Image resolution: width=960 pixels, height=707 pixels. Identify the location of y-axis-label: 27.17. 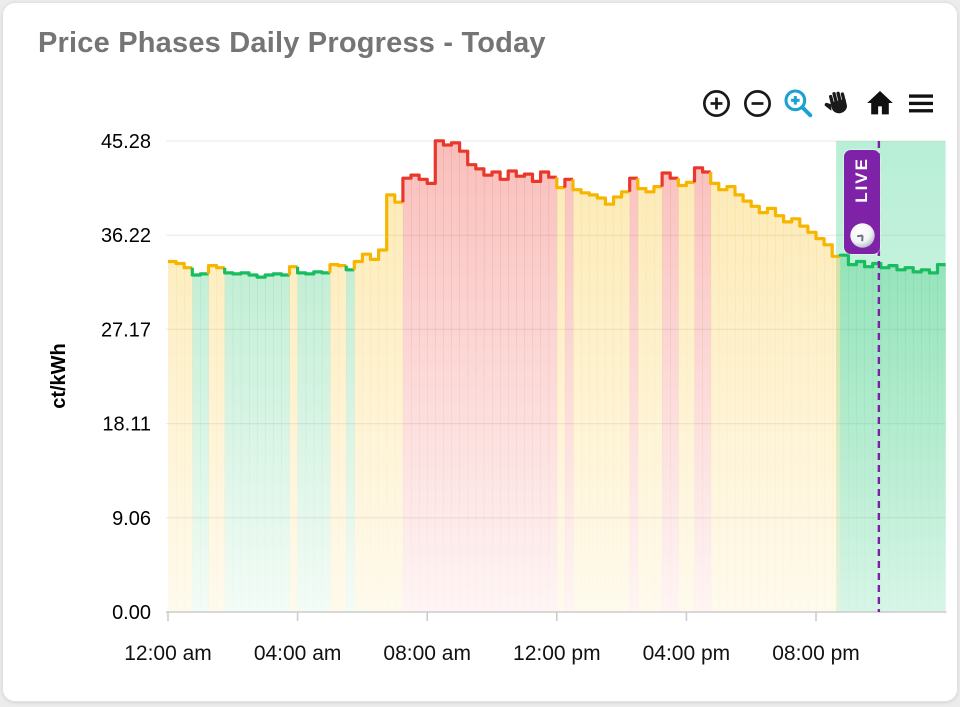
(126, 330).